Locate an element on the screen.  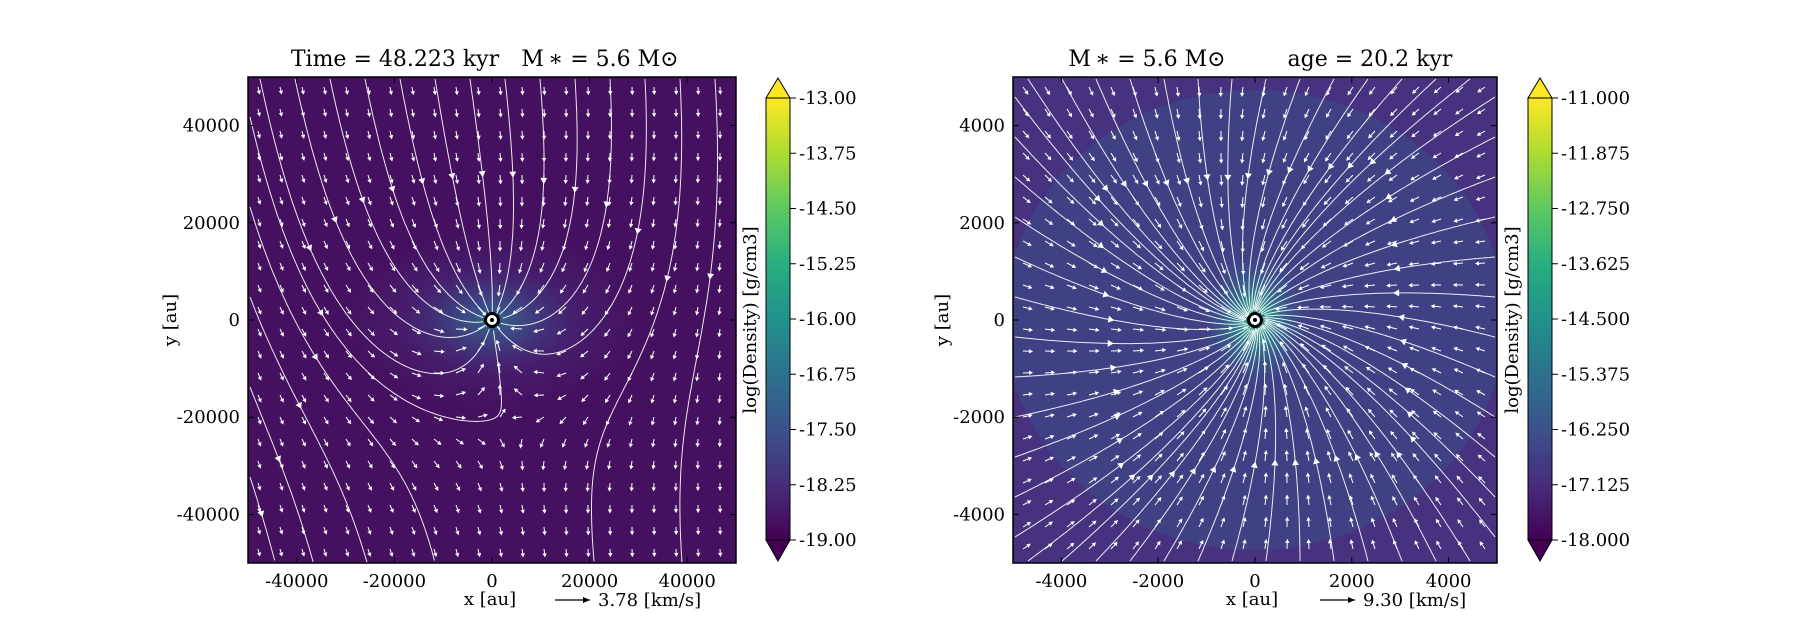
right-star-core is located at coordinates (1255, 320).